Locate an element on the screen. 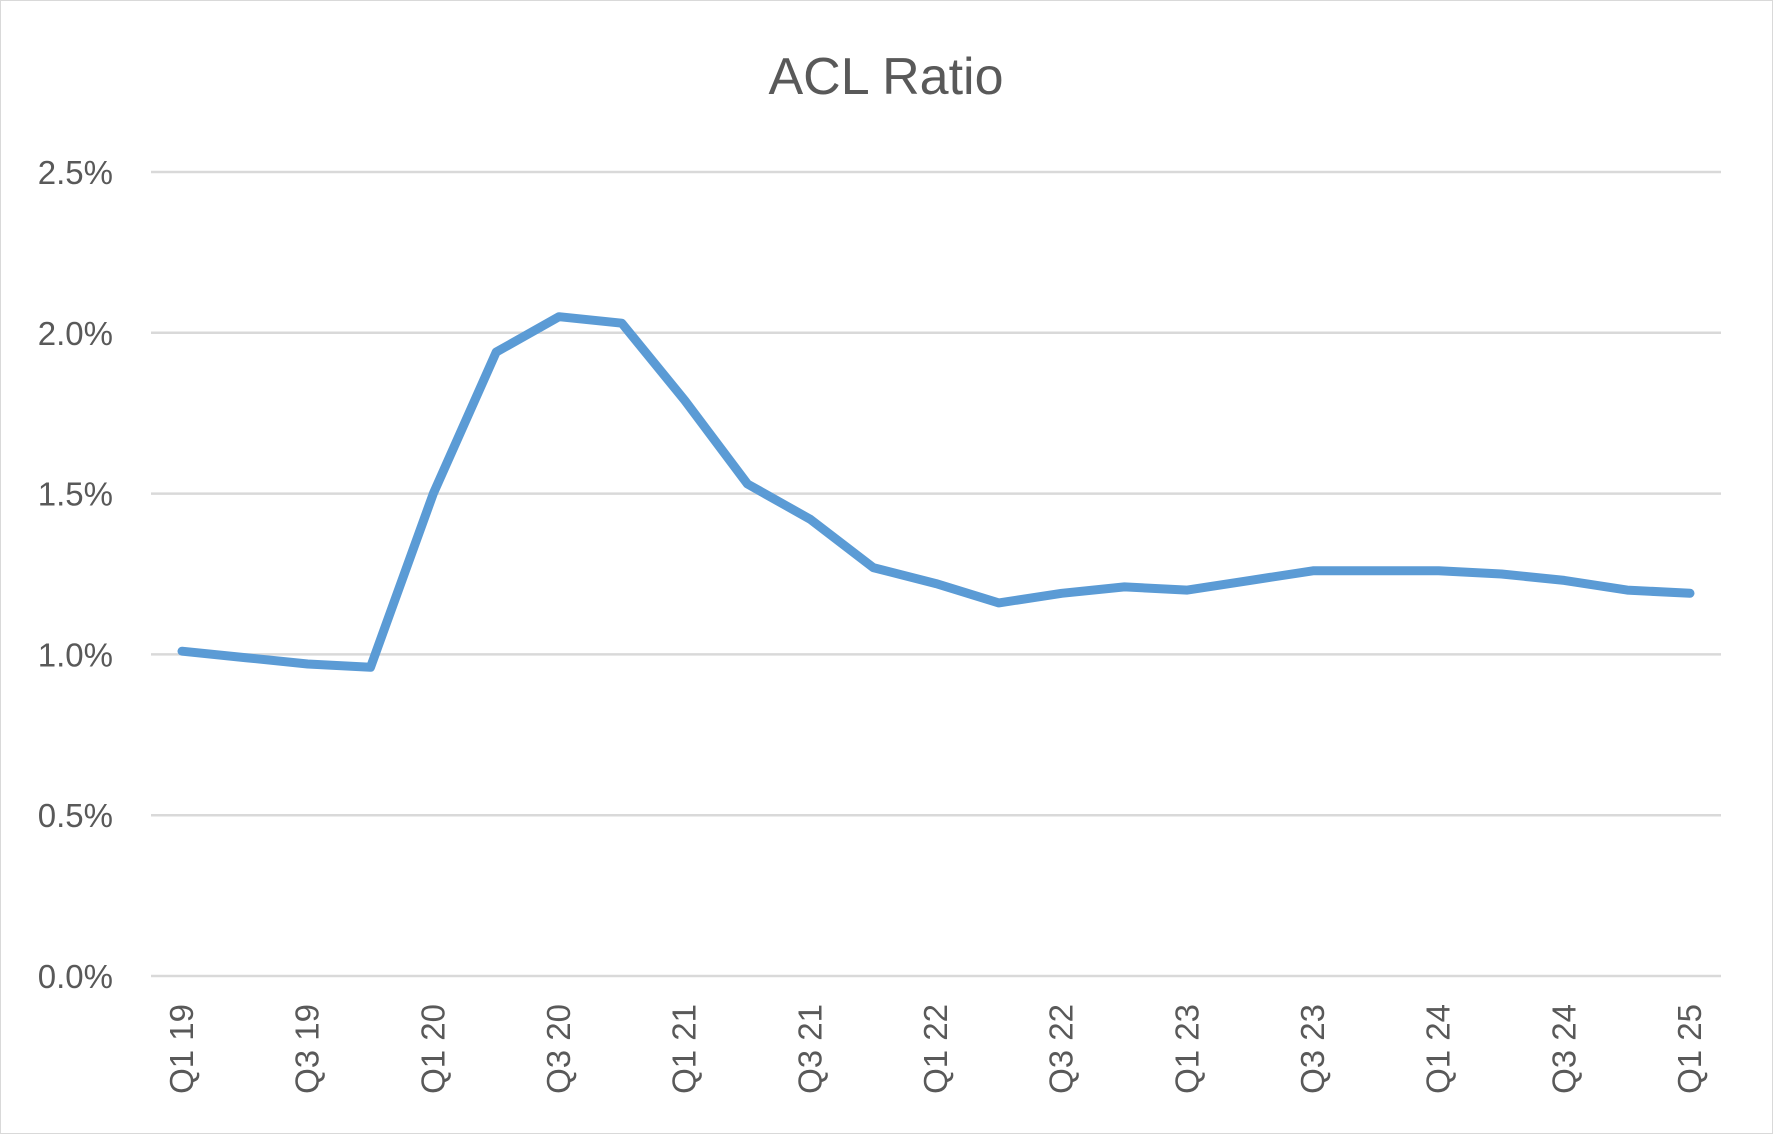 The width and height of the screenshot is (1773, 1134). y-tick-label: 2.0% is located at coordinates (75, 333).